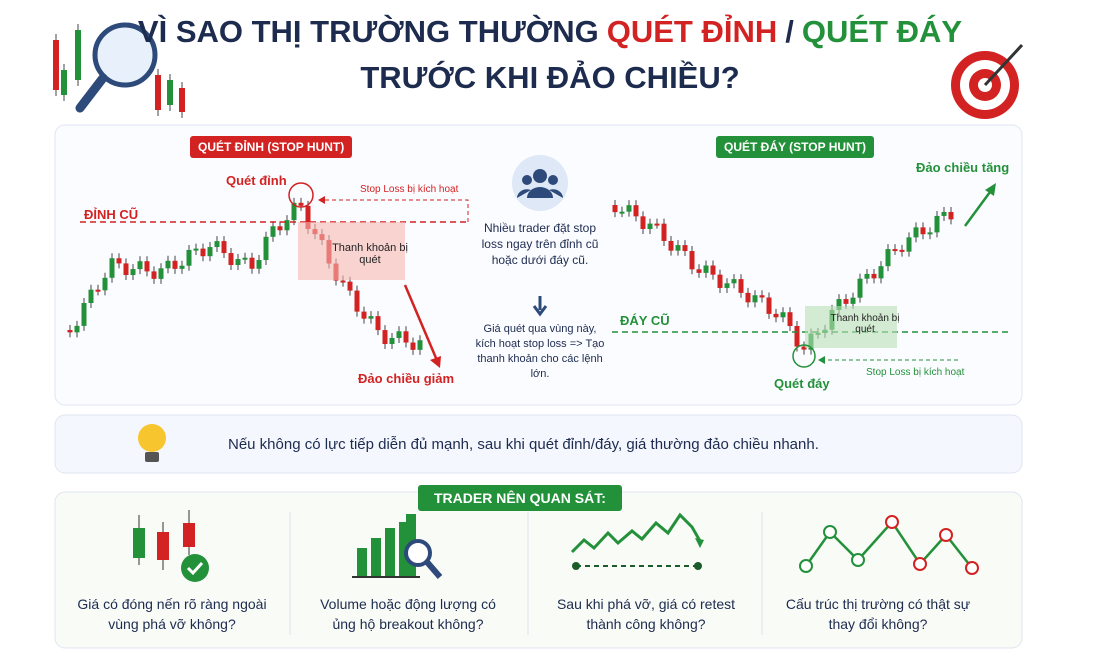 The image size is (1100, 660). I want to click on badge: QUÉT ĐỈNH (STOP HUNT), so click(271, 147).